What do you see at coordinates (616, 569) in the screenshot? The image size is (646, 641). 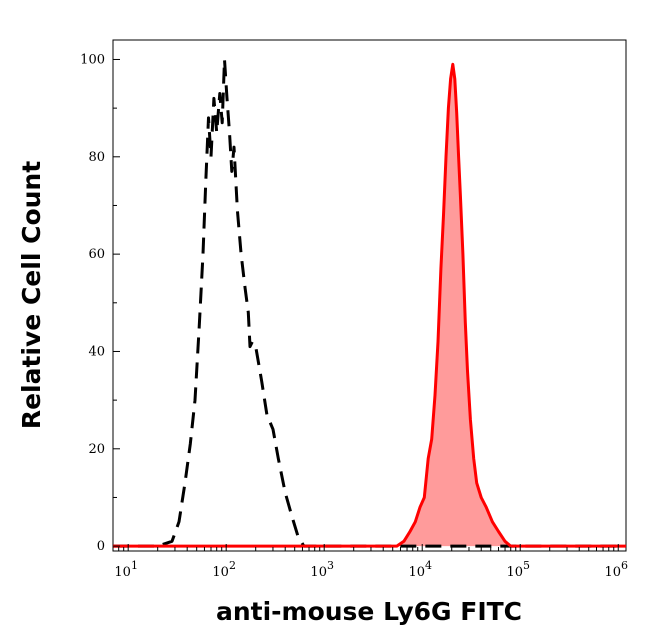 I see `x-tick-label: 10⁶` at bounding box center [616, 569].